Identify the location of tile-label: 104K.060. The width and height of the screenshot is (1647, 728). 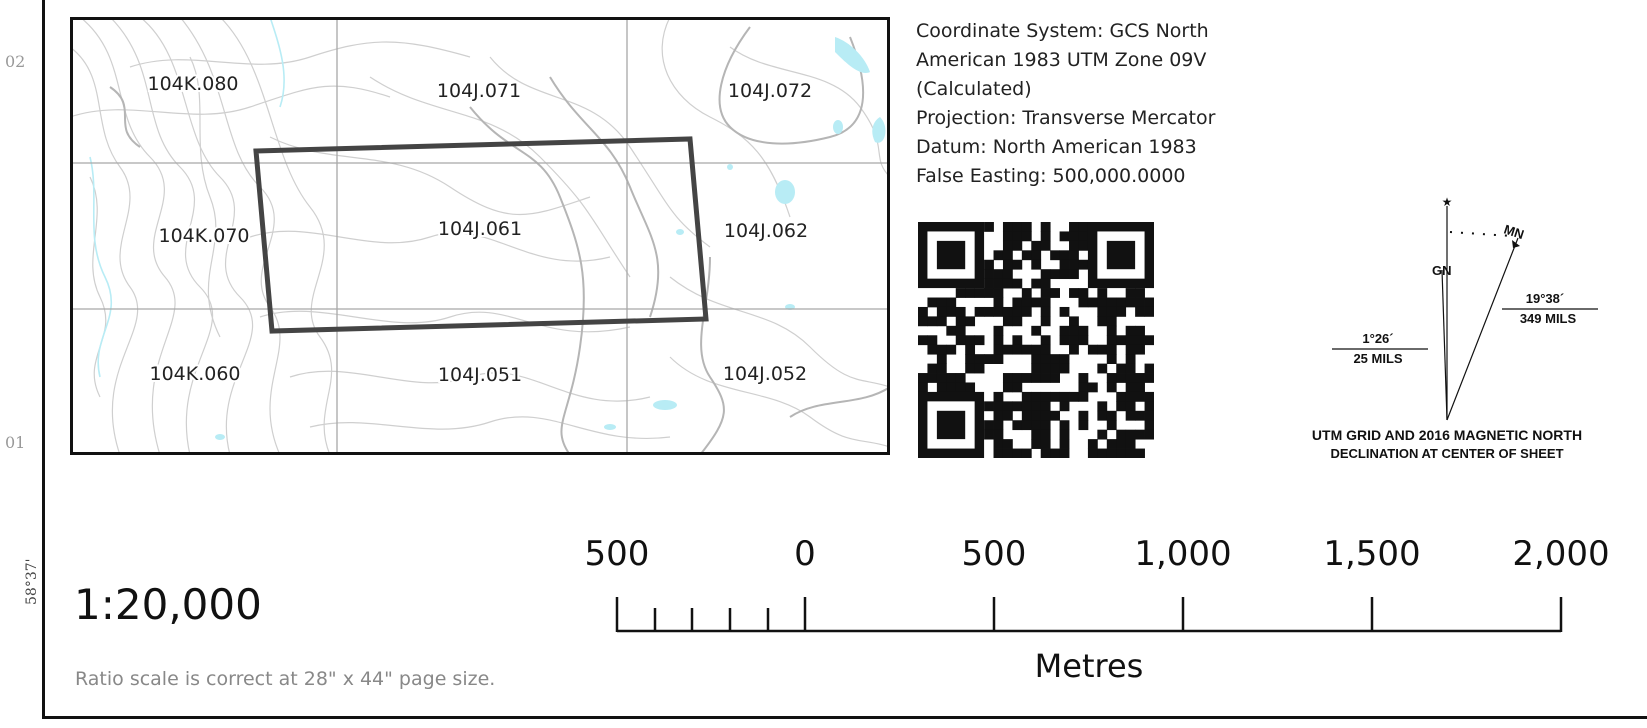
(194, 374).